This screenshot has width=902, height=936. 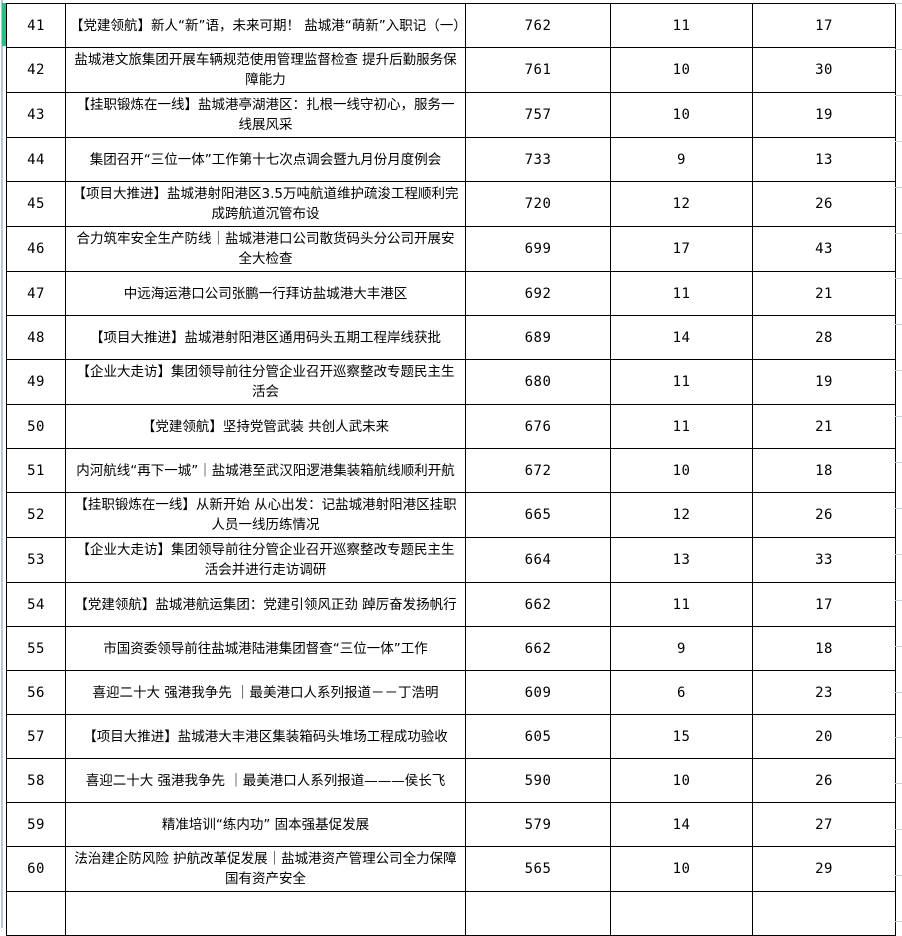 I want to click on cell-title: 市国资委领导前往盐城港陆港集团督查“三位一体”工作, so click(x=265, y=648).